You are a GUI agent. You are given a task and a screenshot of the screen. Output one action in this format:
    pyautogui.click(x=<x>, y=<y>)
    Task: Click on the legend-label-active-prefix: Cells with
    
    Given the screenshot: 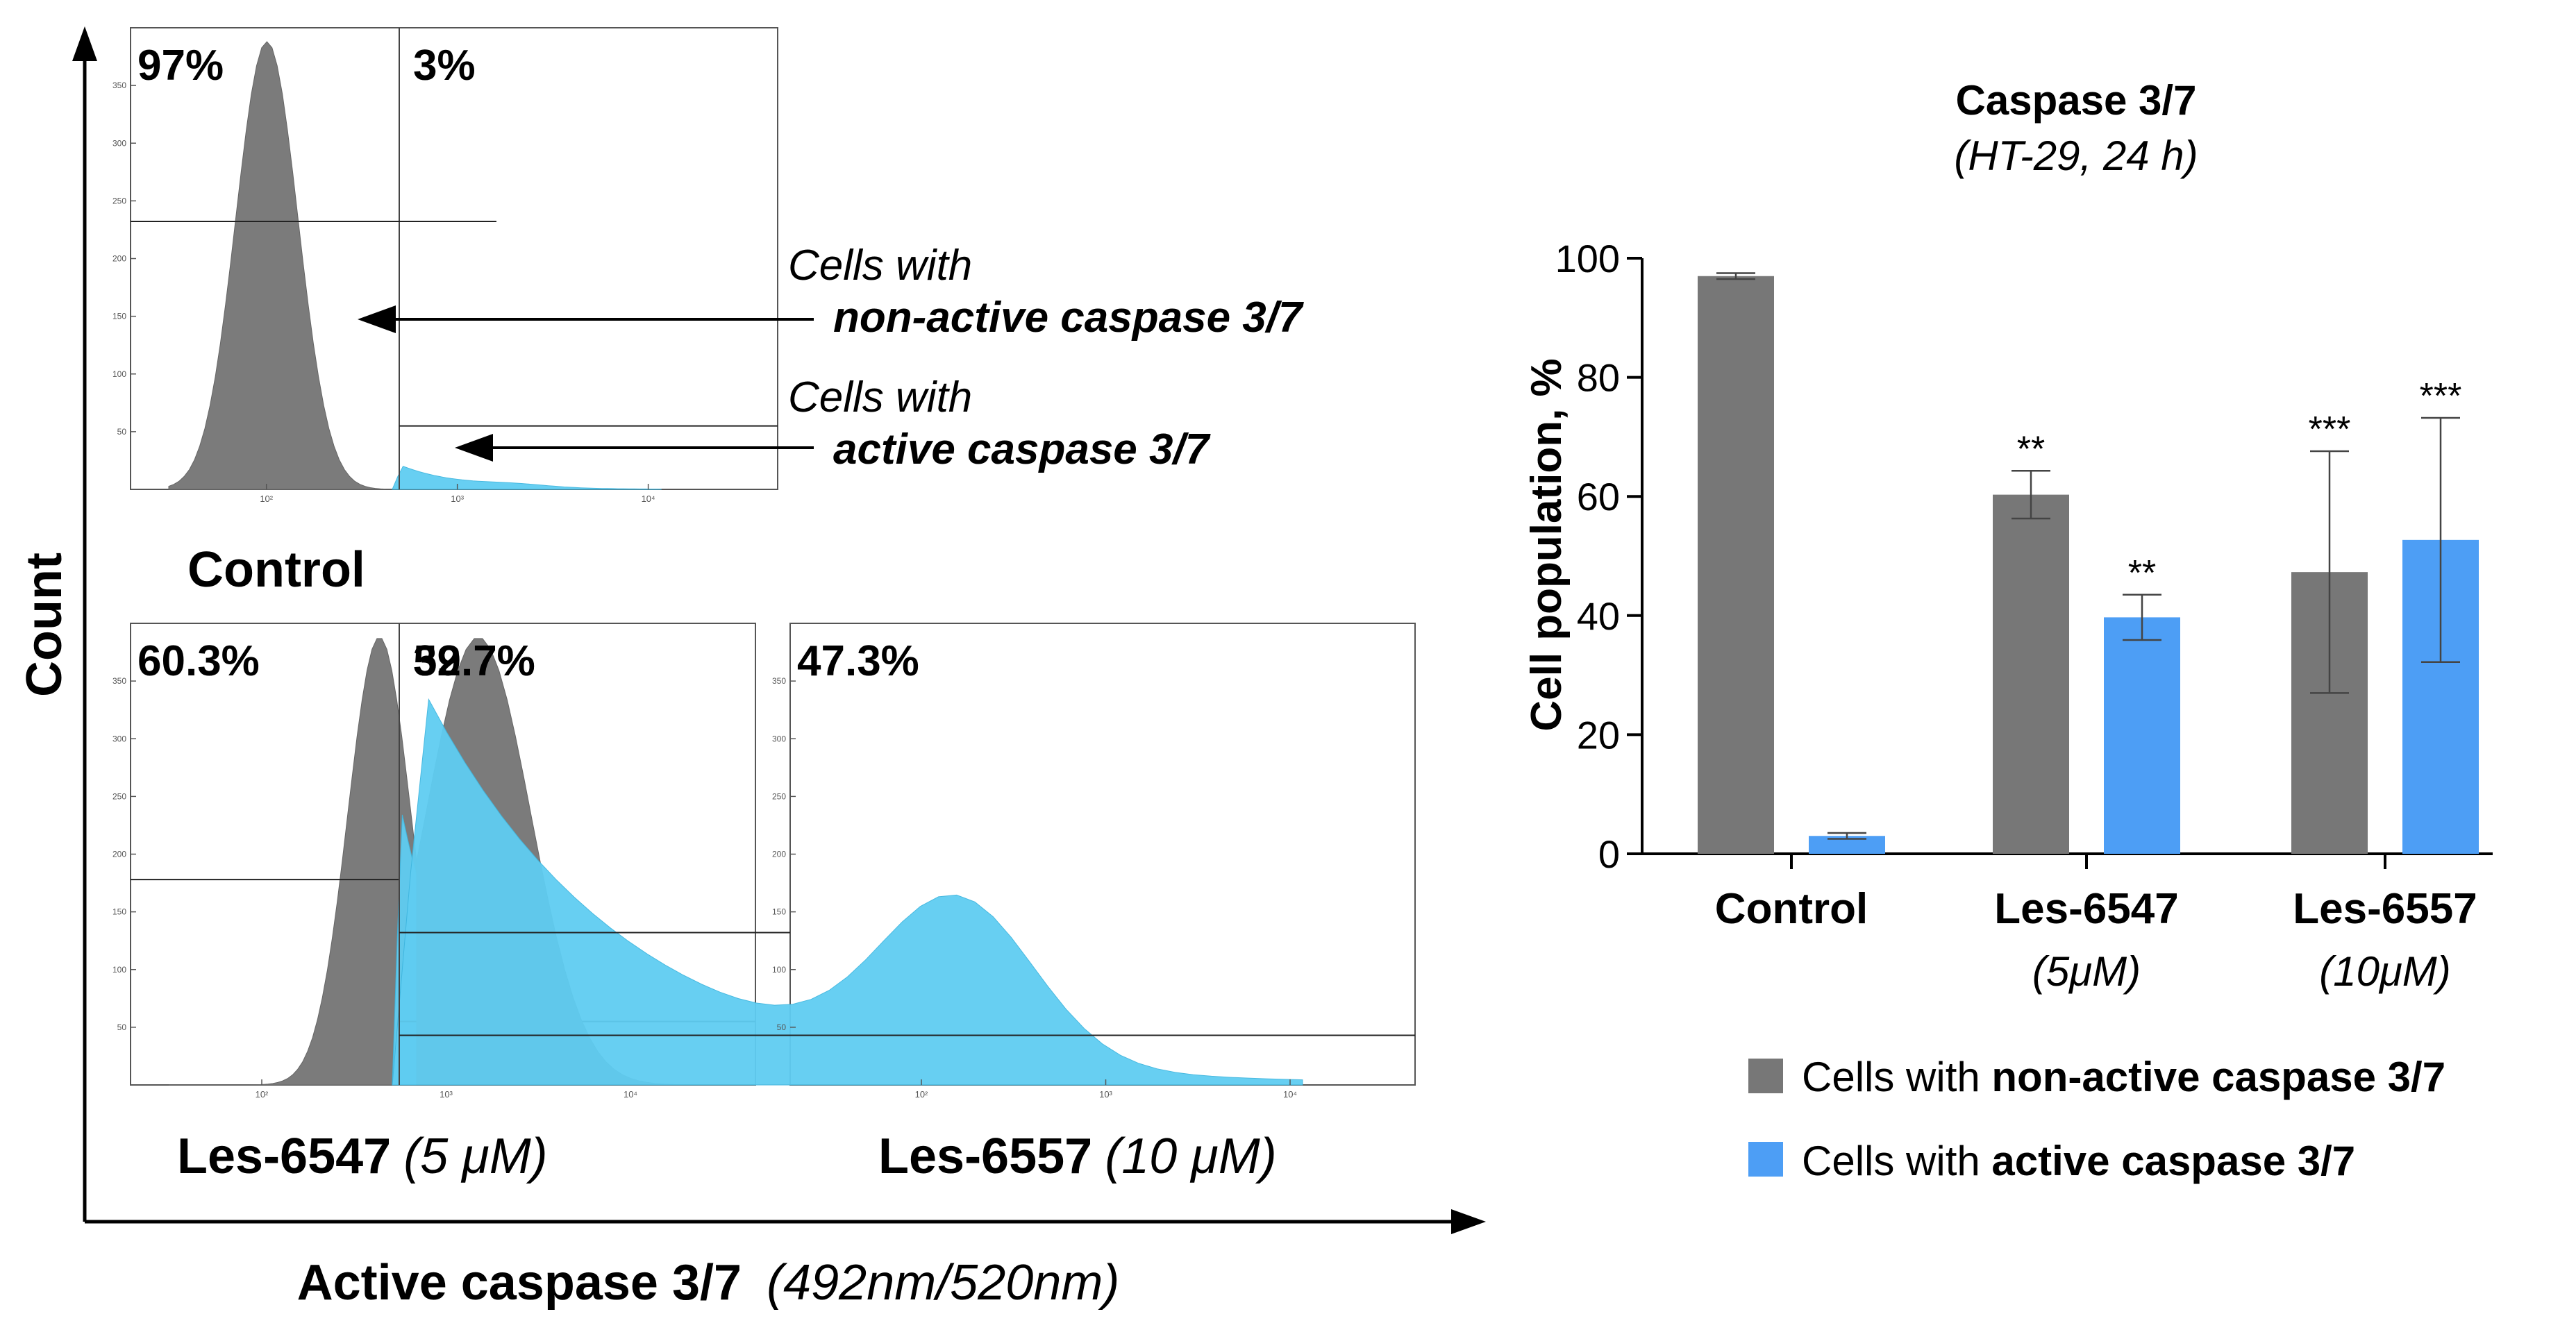 What is the action you would take?
    pyautogui.click(x=1896, y=1161)
    